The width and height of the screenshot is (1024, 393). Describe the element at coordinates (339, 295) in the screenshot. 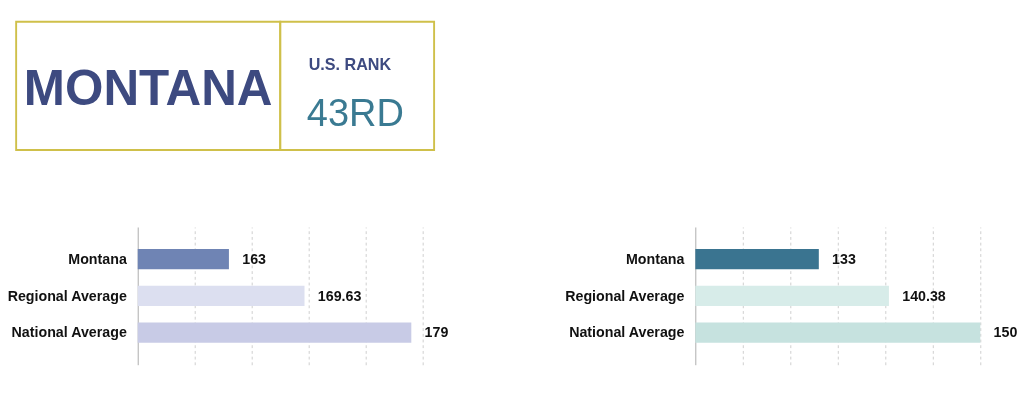

I see `data-label: 169.63` at that location.